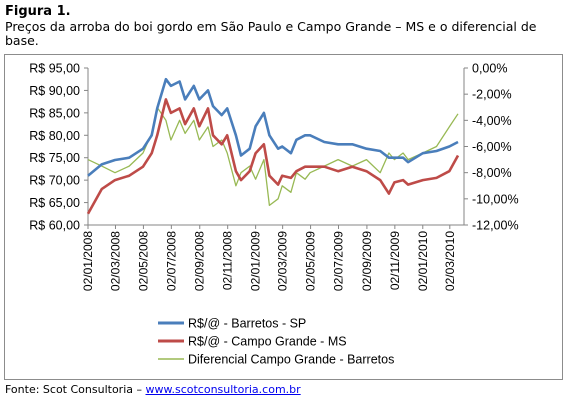  What do you see at coordinates (489, 69) in the screenshot?
I see `y-right-tick-label: 0,00%` at bounding box center [489, 69].